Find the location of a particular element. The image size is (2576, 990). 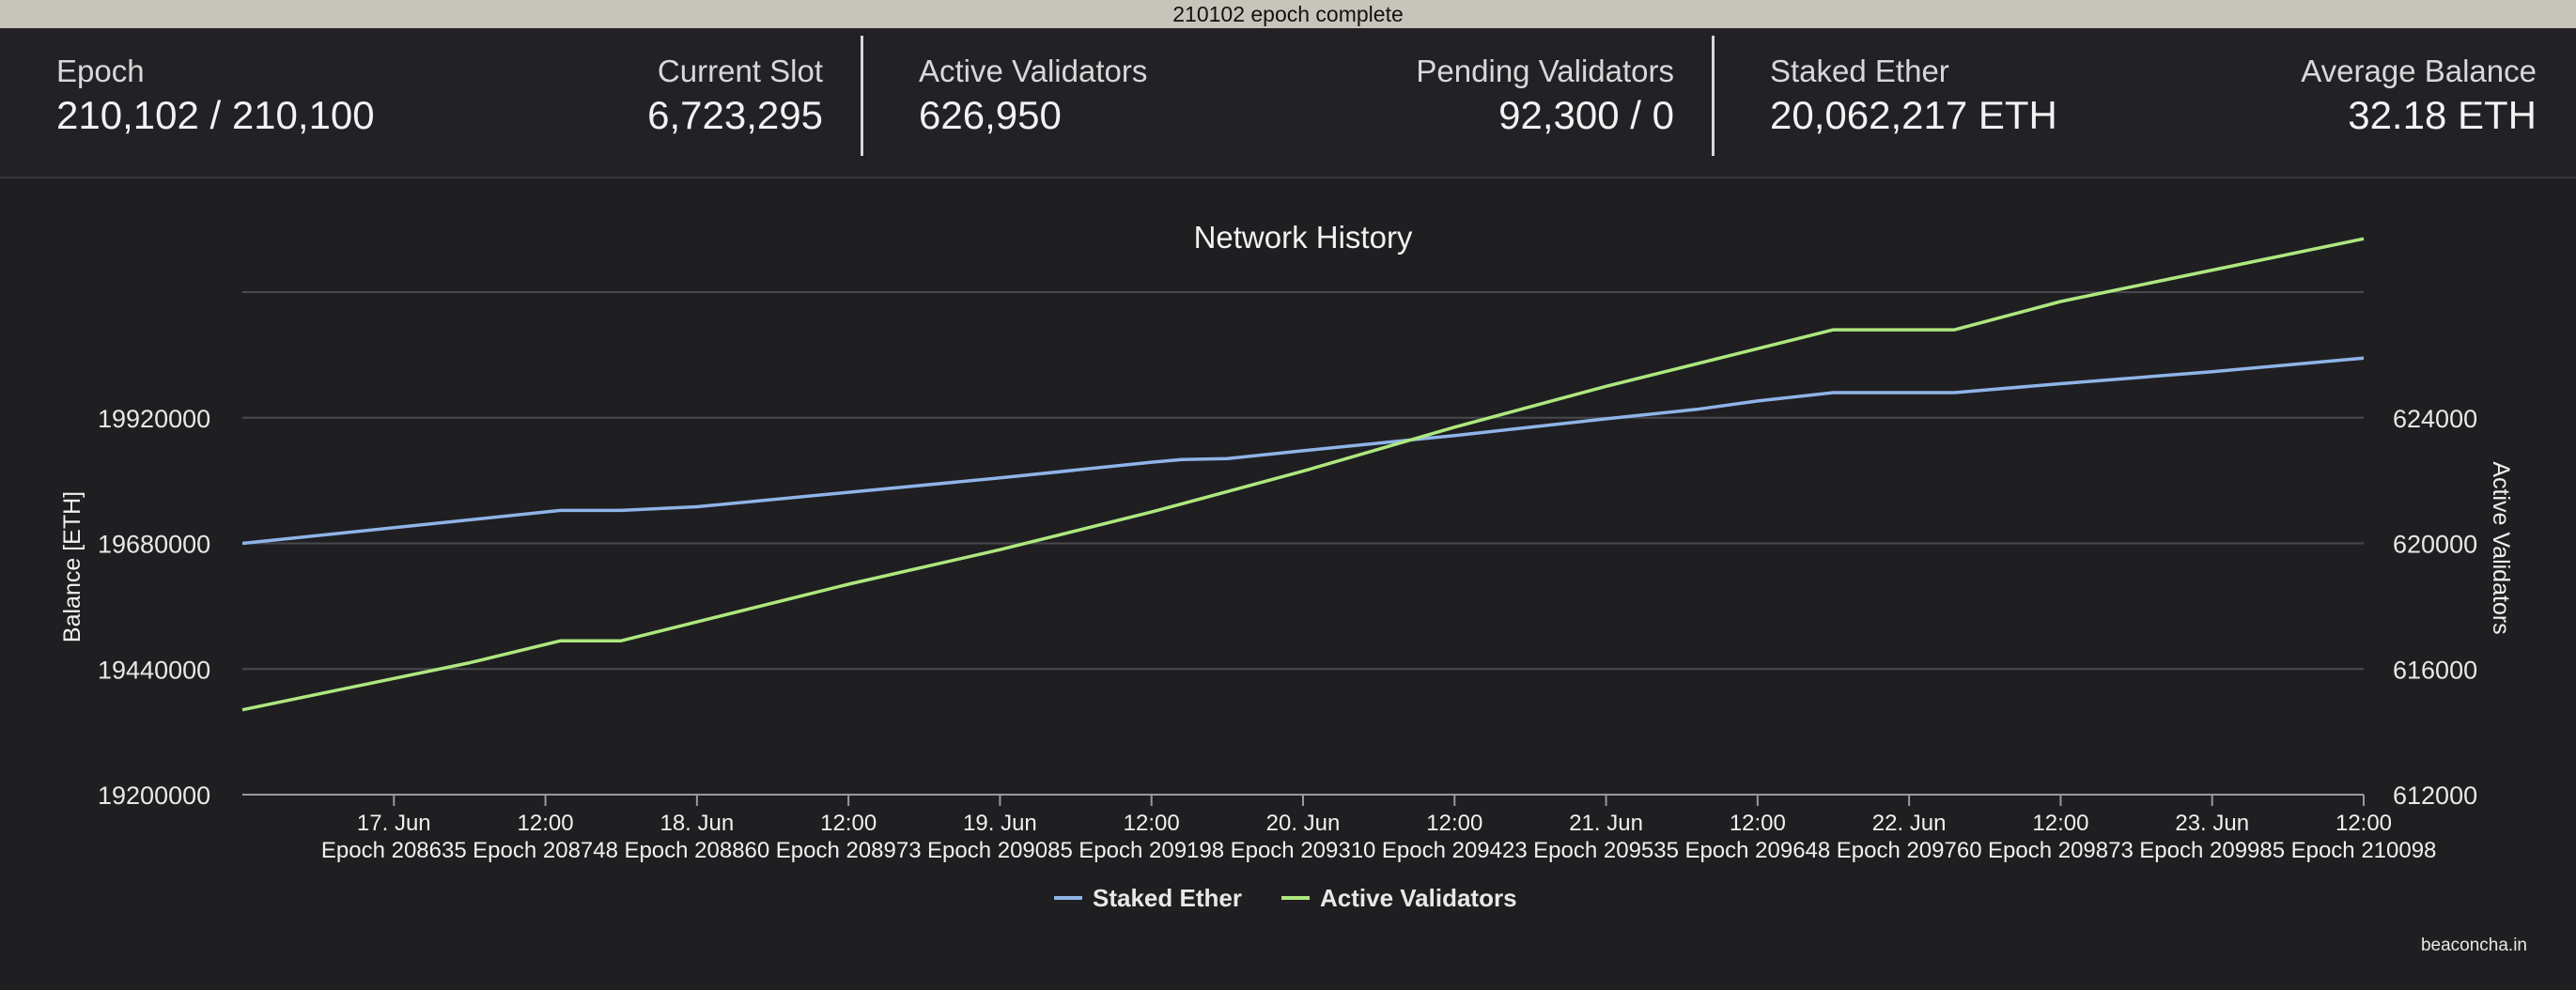

y2-axis-label: Active Validators is located at coordinates (2501, 547).